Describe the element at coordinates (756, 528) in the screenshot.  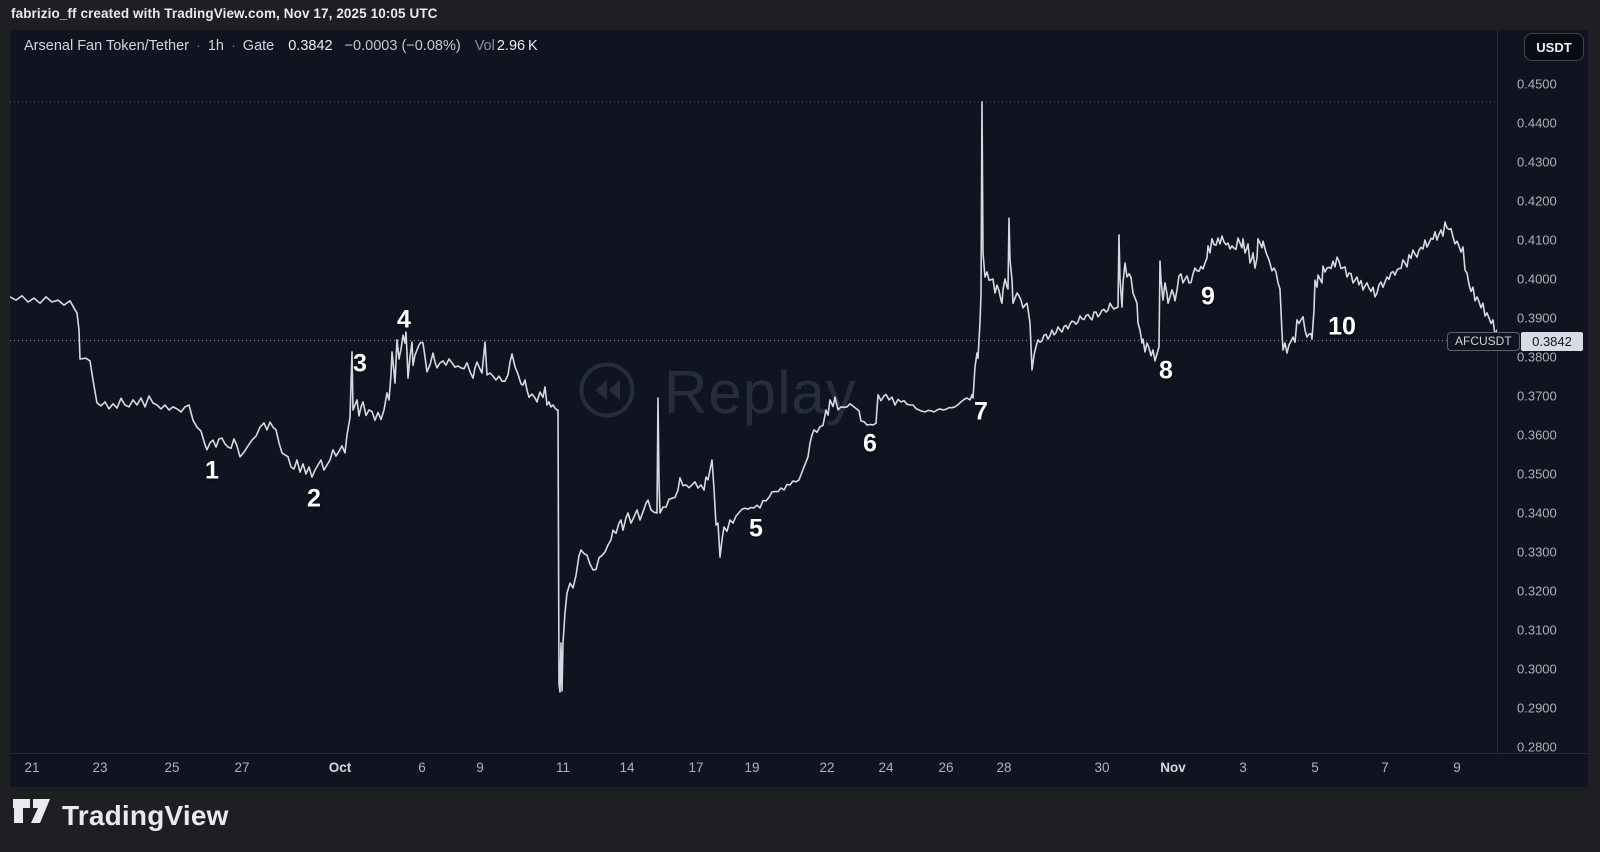
I see `annotation-number-5: 5` at that location.